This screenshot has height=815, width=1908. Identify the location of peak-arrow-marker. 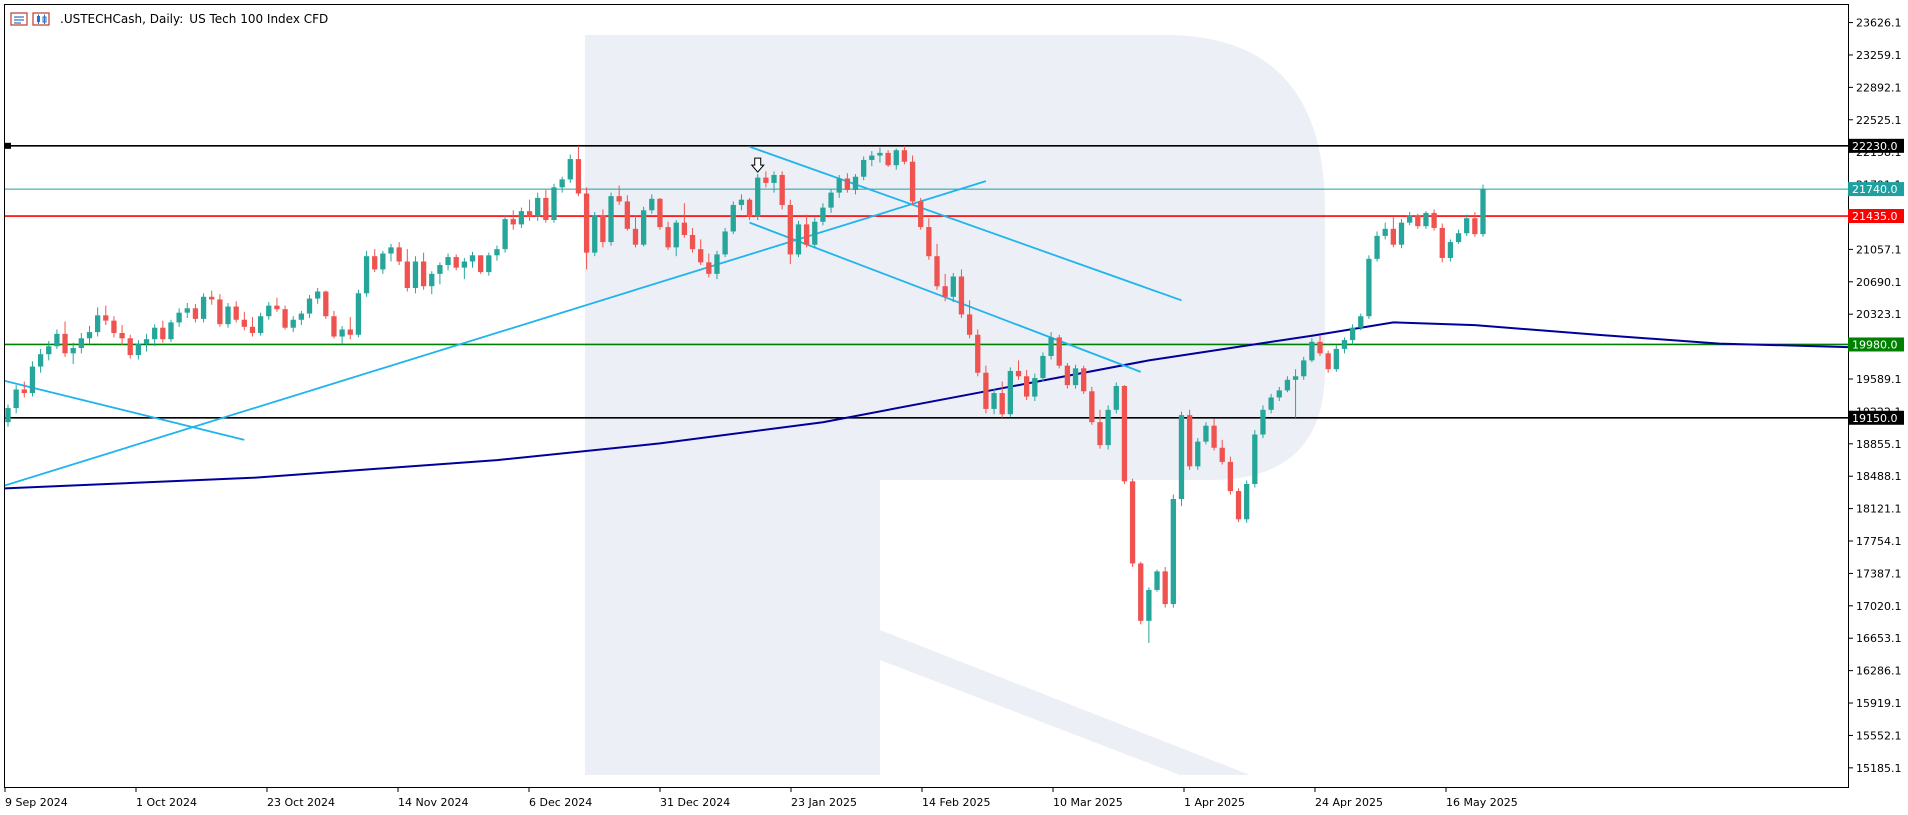
(757, 165).